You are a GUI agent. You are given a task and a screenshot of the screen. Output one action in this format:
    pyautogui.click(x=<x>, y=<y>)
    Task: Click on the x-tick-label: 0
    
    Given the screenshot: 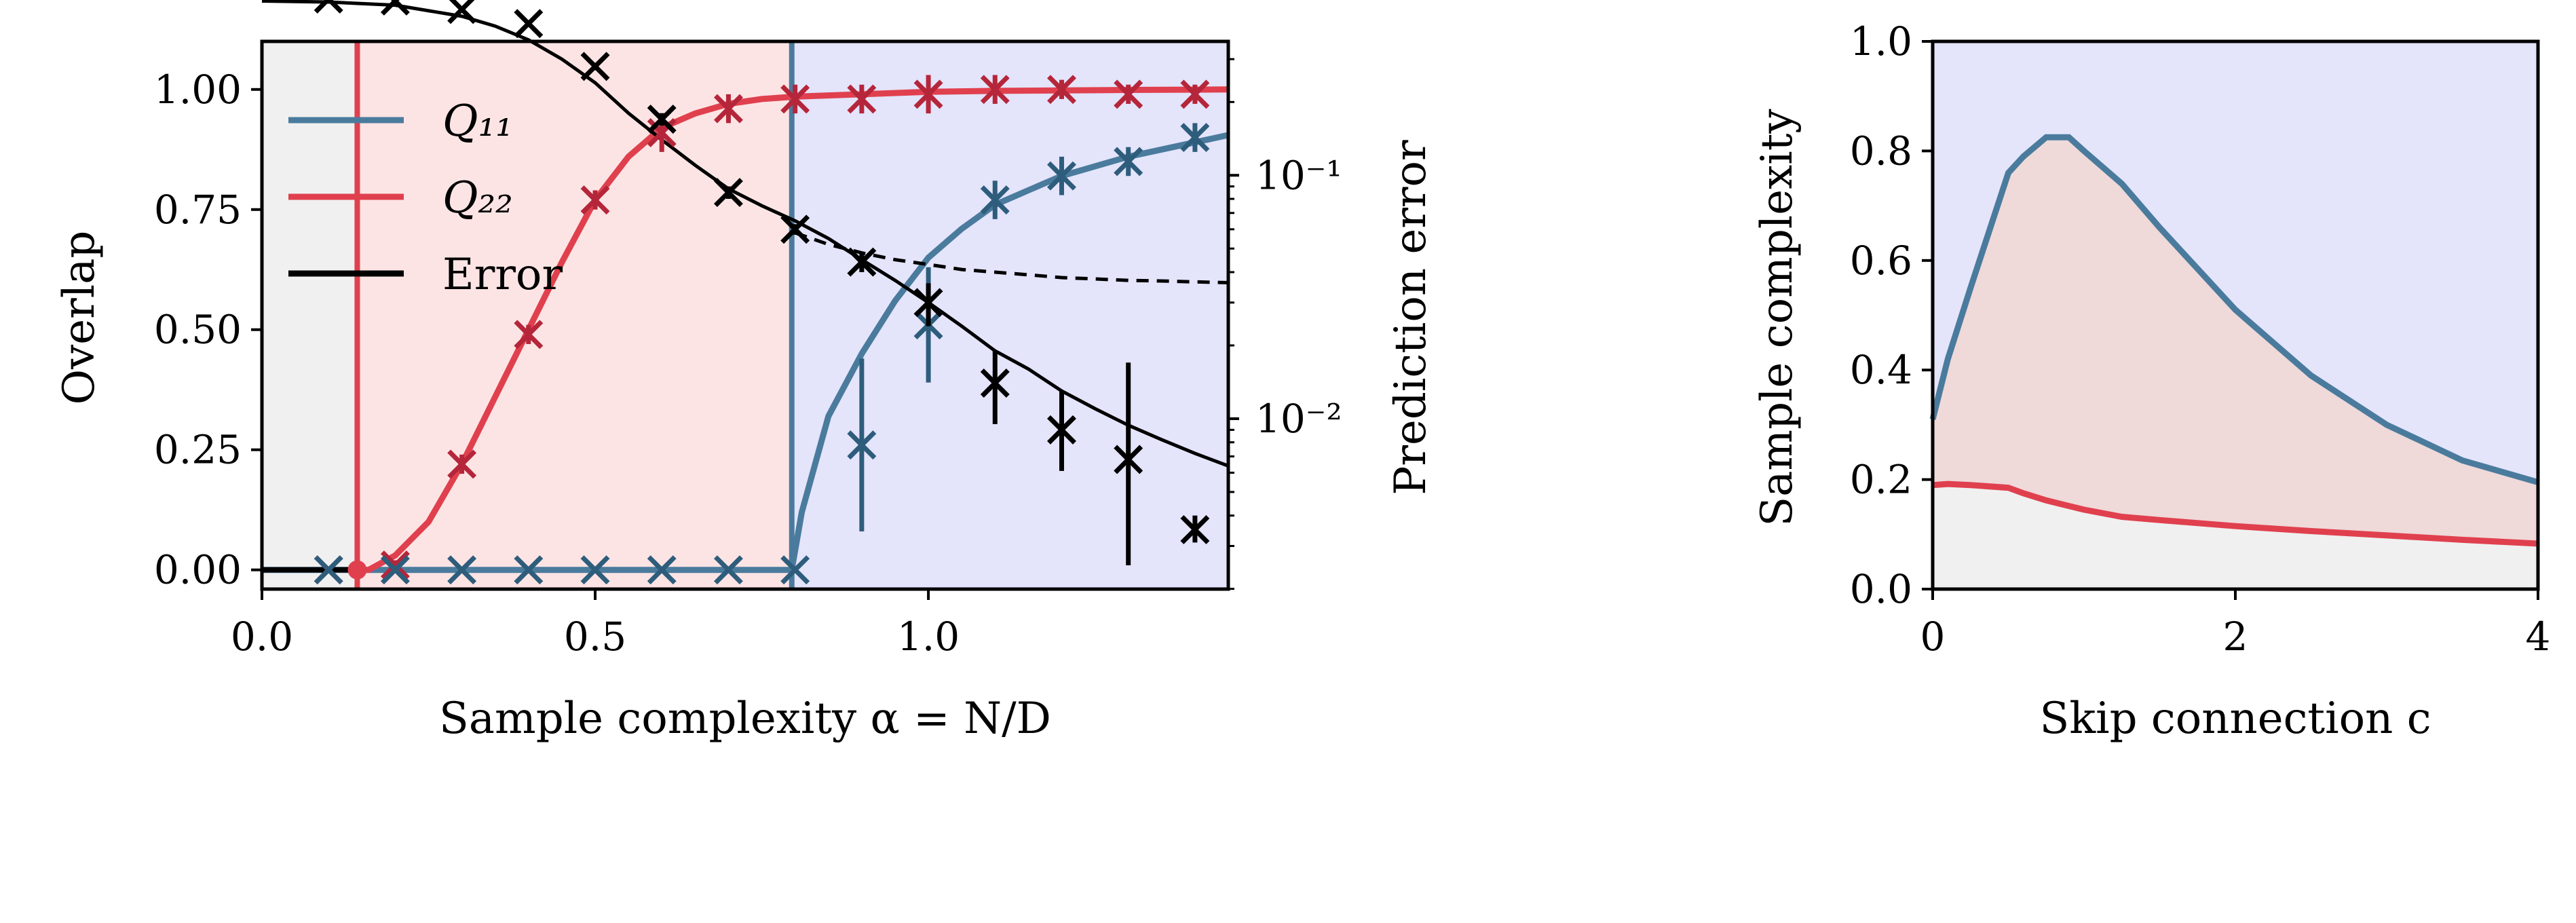 What is the action you would take?
    pyautogui.click(x=1933, y=637)
    